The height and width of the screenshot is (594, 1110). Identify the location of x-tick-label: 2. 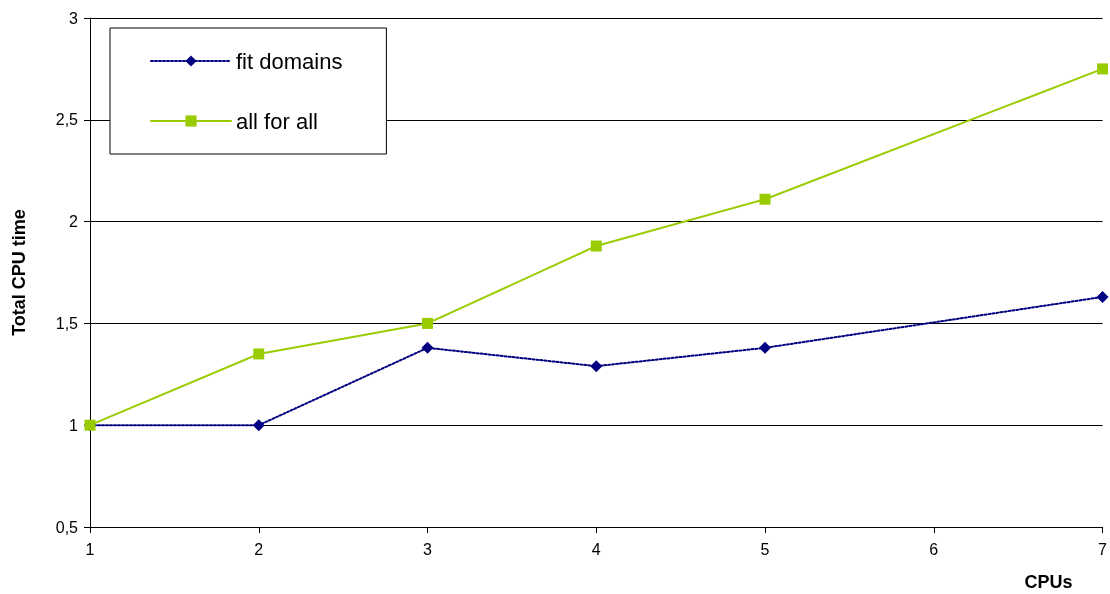
(259, 549).